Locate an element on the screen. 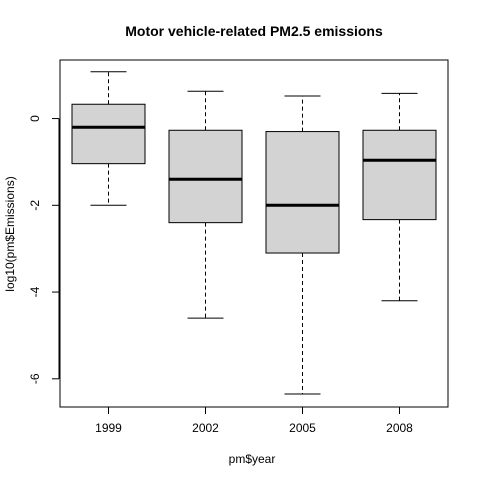 The height and width of the screenshot is (480, 480). x-tick-label: 2002 is located at coordinates (205, 428).